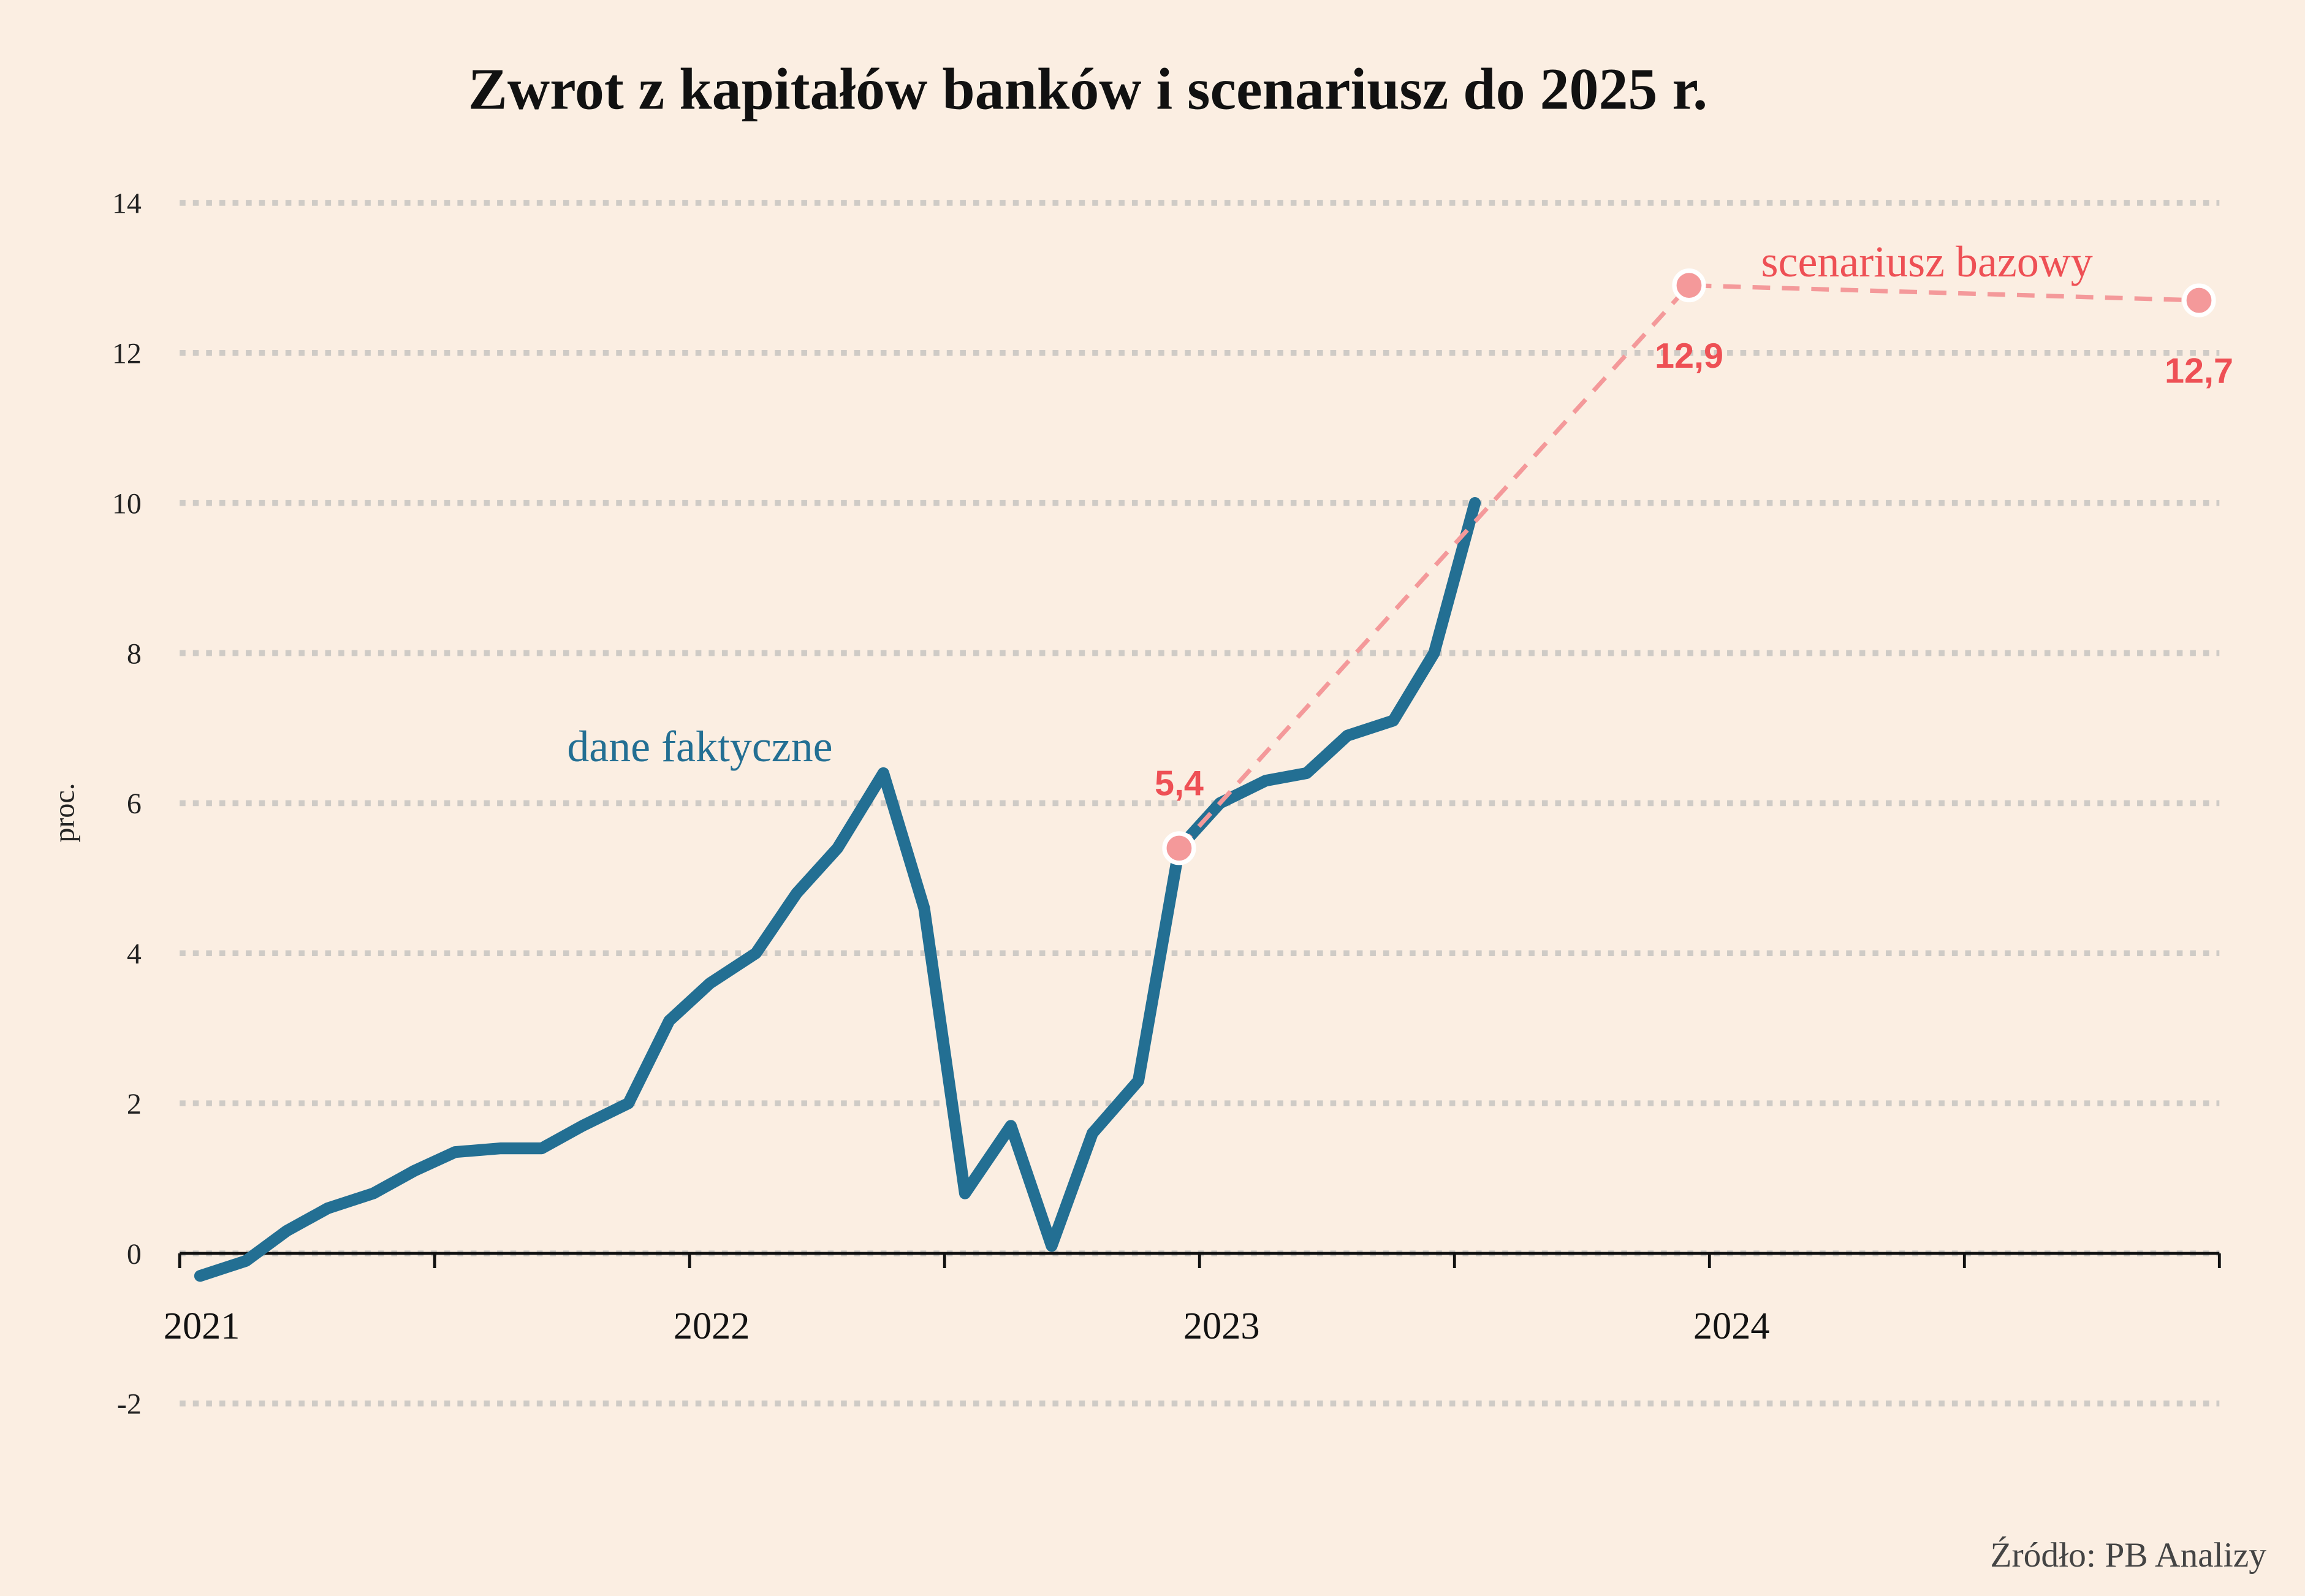  I want to click on y-tick-label: 4, so click(134, 954).